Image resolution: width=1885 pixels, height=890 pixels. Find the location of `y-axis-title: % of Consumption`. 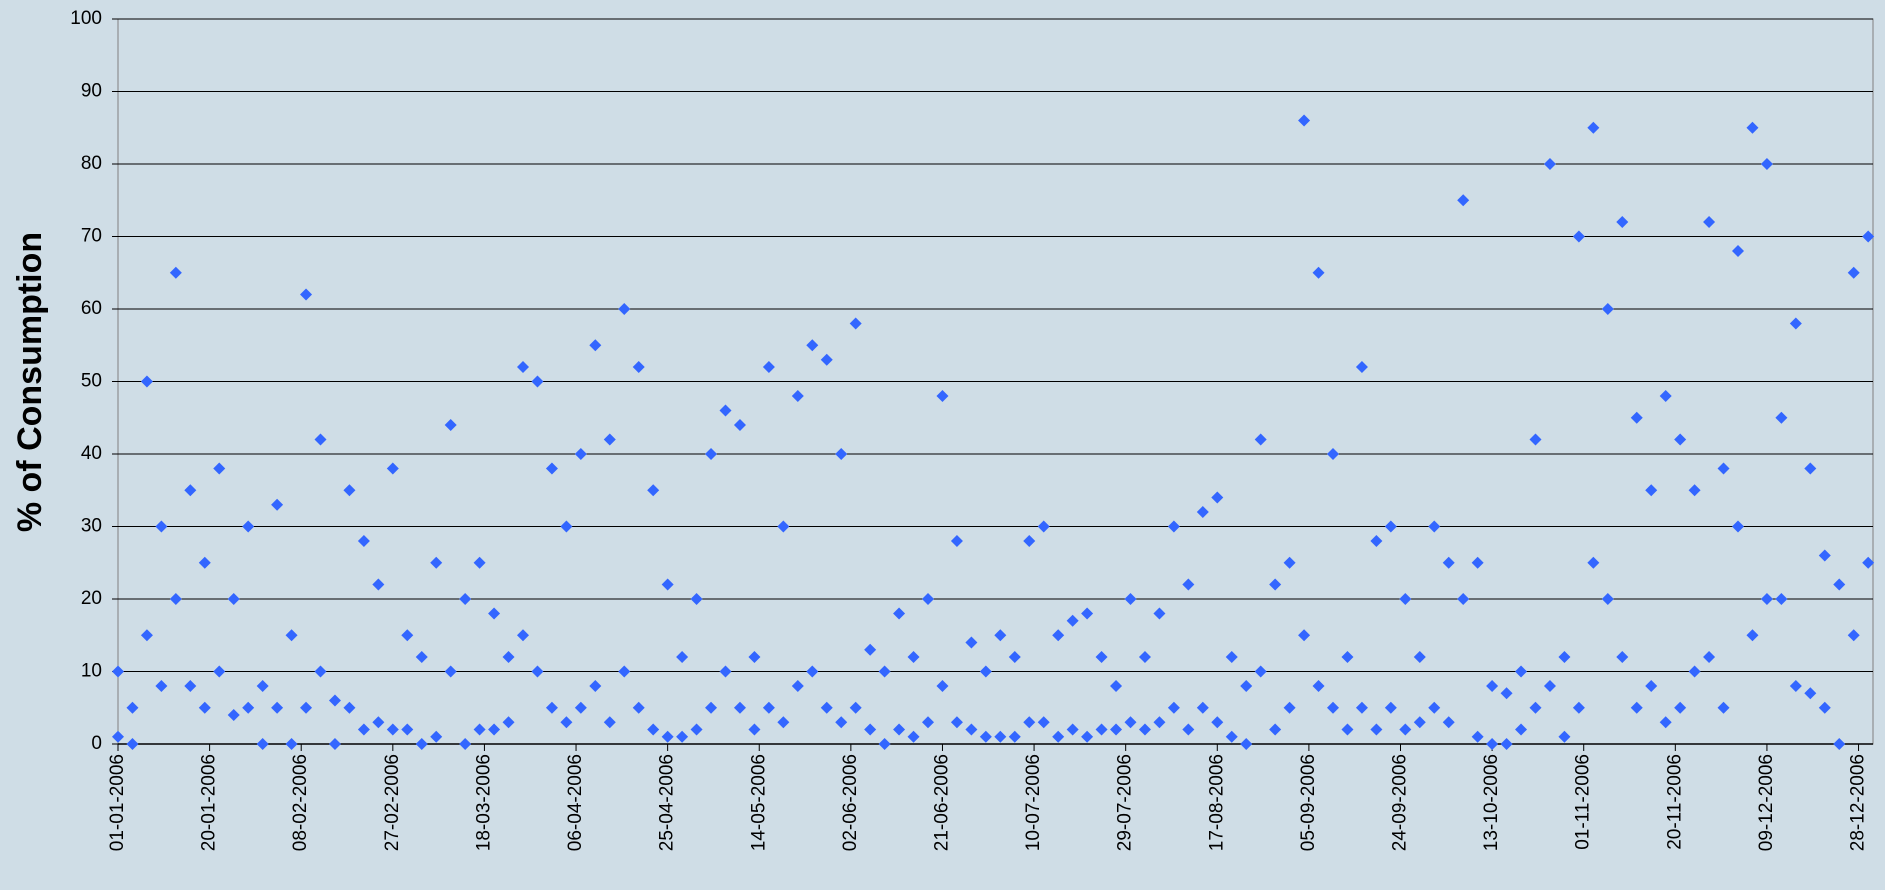

y-axis-title: % of Consumption is located at coordinates (30, 382).